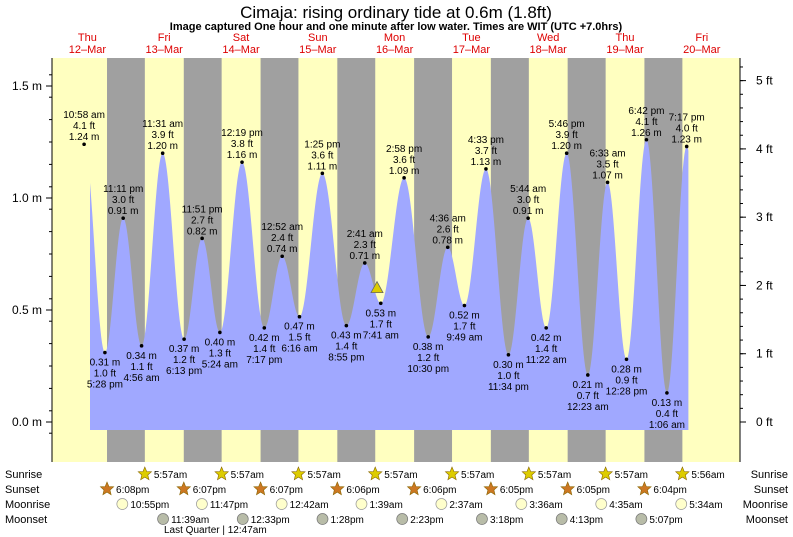 This screenshot has width=793, height=537. Describe the element at coordinates (528, 211) in the screenshot. I see `tide-m-label: 0.91 m` at that location.